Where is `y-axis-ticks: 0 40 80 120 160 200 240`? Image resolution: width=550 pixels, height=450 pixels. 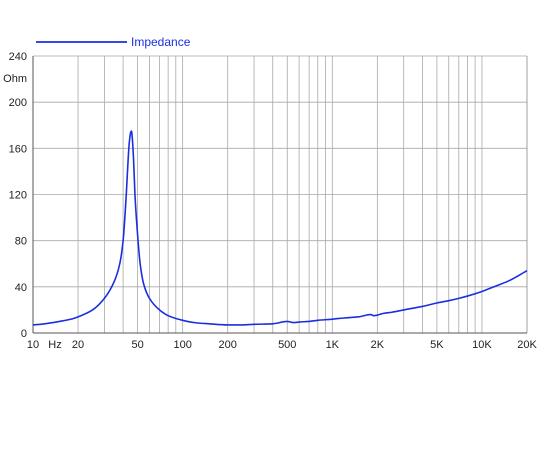 y-axis-ticks: 0 40 80 120 160 200 240 is located at coordinates (18, 195).